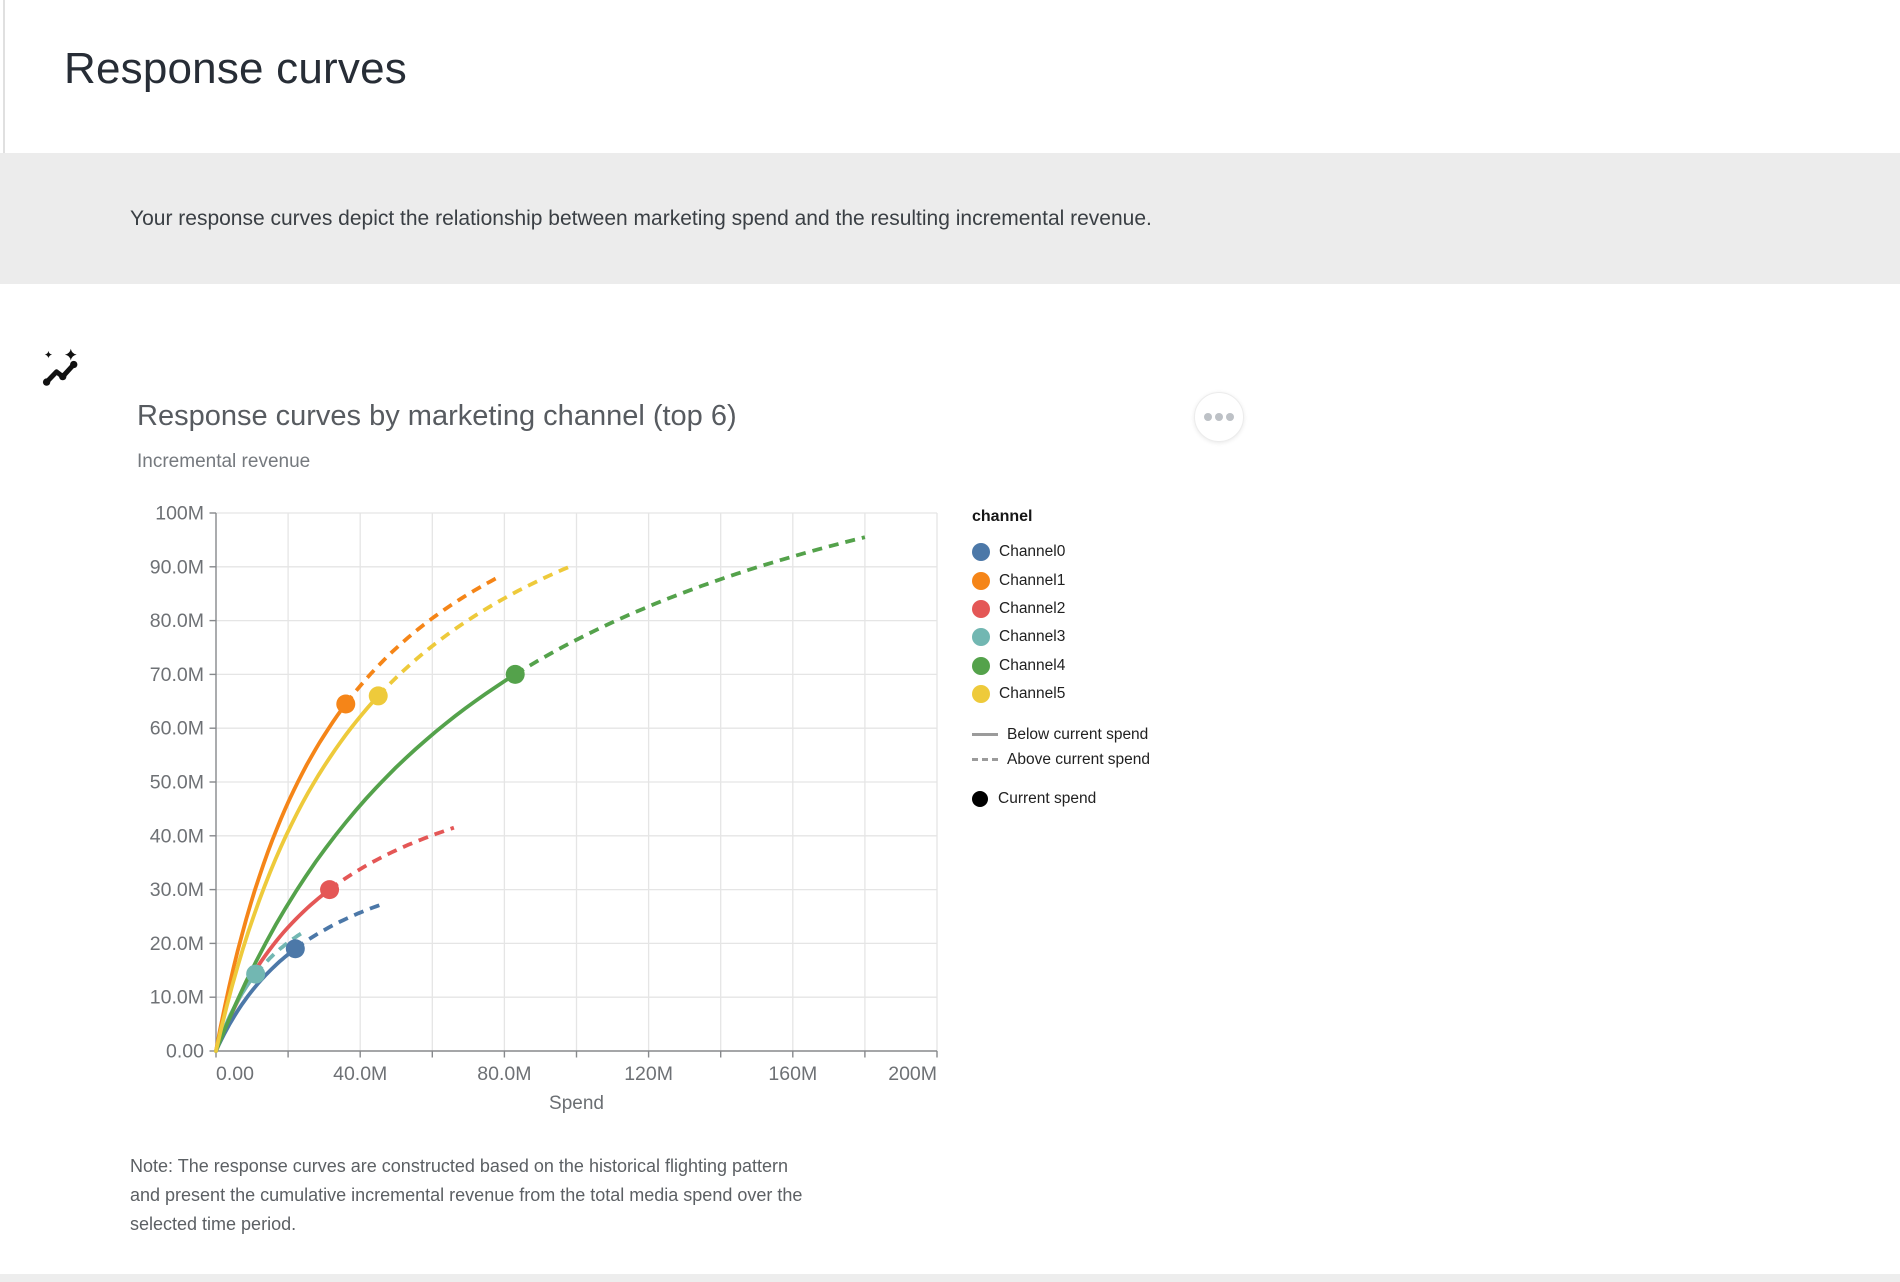 This screenshot has height=1282, width=1900. Describe the element at coordinates (1112, 666) in the screenshot. I see `legend-item-channel4: Channel4` at that location.